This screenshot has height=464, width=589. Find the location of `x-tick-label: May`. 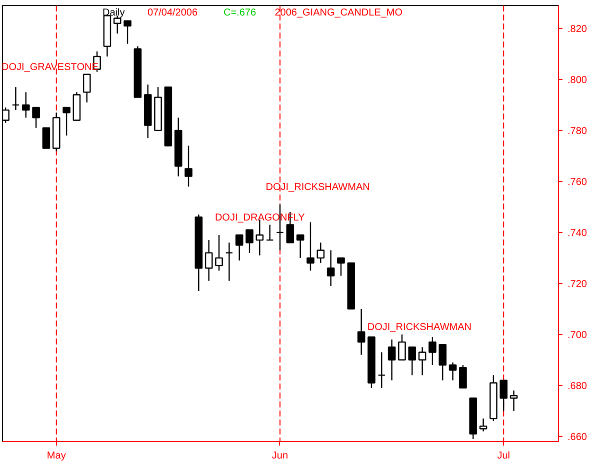

x-tick-label: May is located at coordinates (56, 456).